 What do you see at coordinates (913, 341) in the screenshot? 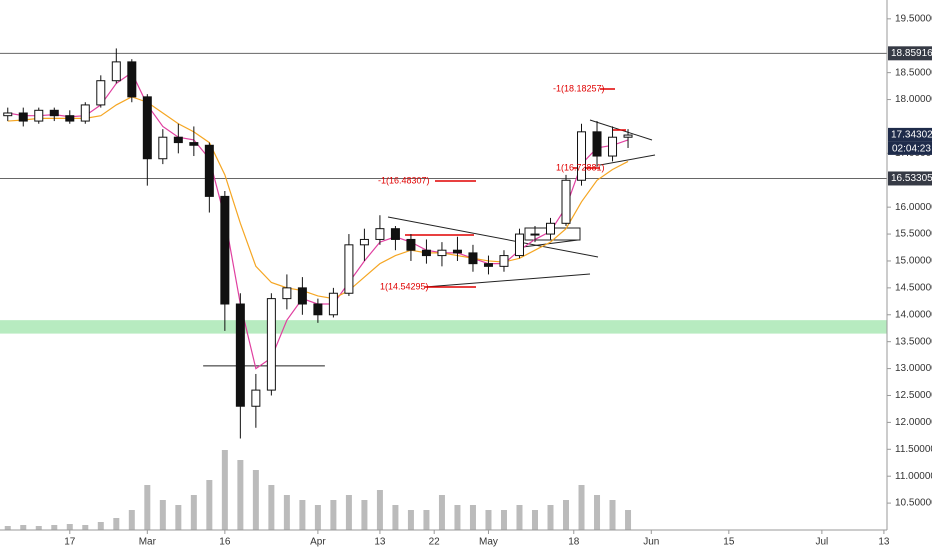
I see `y-tick-label: 13.50000` at bounding box center [913, 341].